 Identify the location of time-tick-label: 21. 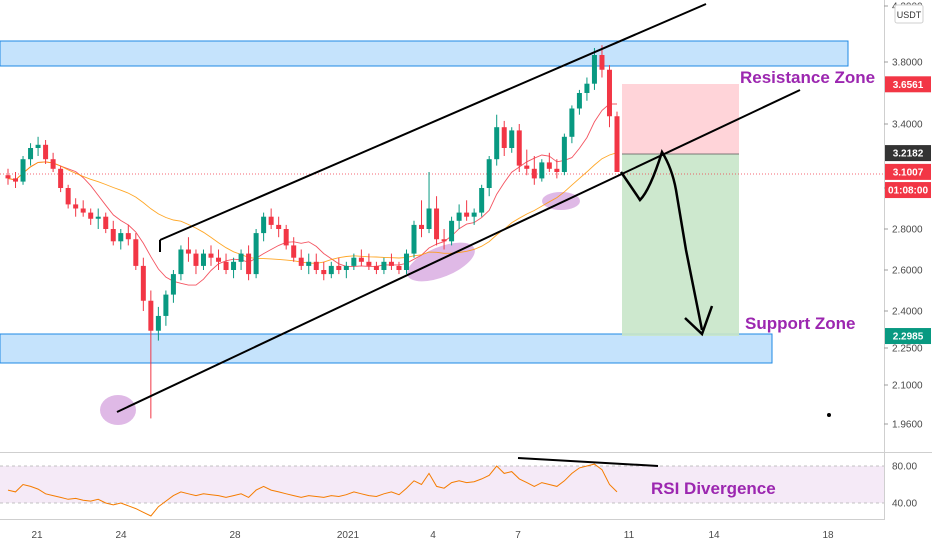
(37, 535).